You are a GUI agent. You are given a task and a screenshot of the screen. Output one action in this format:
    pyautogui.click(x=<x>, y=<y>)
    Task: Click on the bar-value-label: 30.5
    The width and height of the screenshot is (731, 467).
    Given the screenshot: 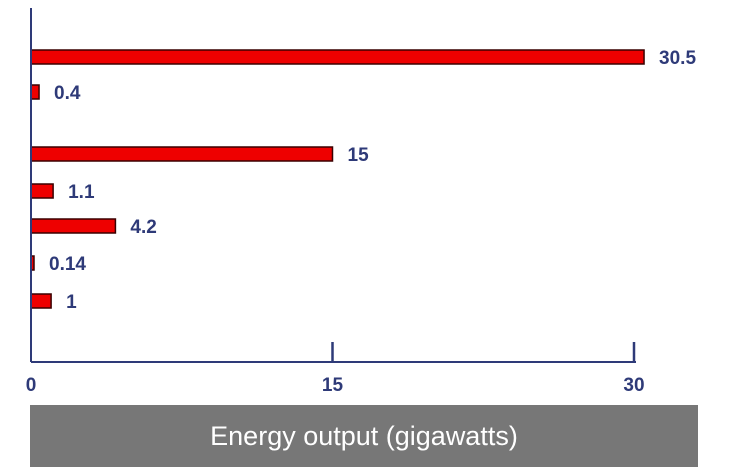 What is the action you would take?
    pyautogui.click(x=677, y=58)
    